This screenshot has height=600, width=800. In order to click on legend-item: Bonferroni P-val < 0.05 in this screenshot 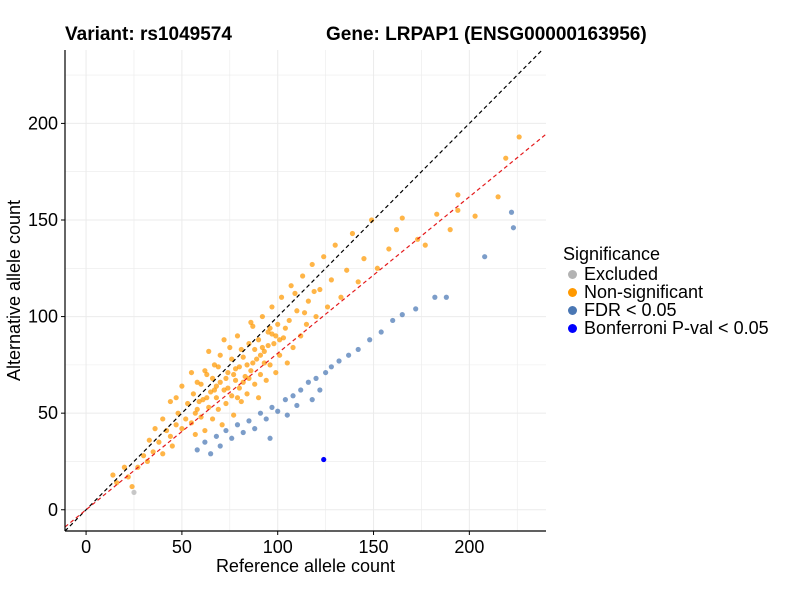, I will do `click(666, 328)`.